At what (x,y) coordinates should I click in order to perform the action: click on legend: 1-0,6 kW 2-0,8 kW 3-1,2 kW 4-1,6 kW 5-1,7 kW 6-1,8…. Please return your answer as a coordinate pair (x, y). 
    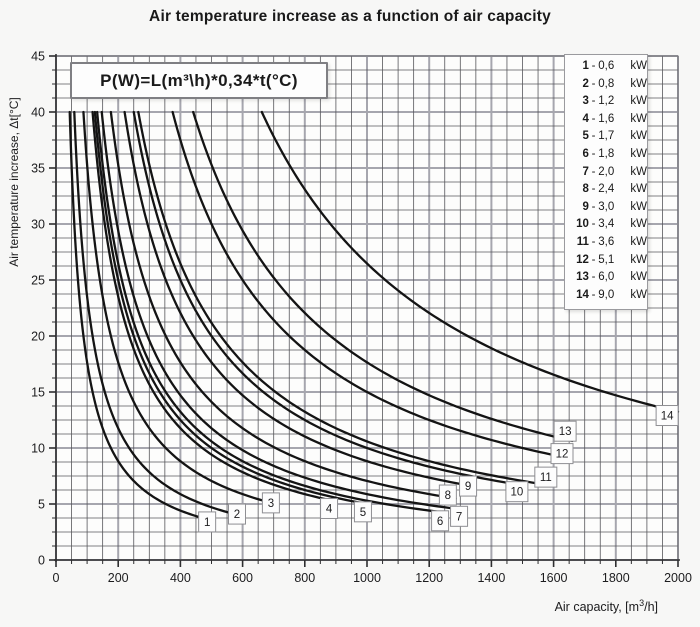
    Looking at the image, I should click on (606, 182).